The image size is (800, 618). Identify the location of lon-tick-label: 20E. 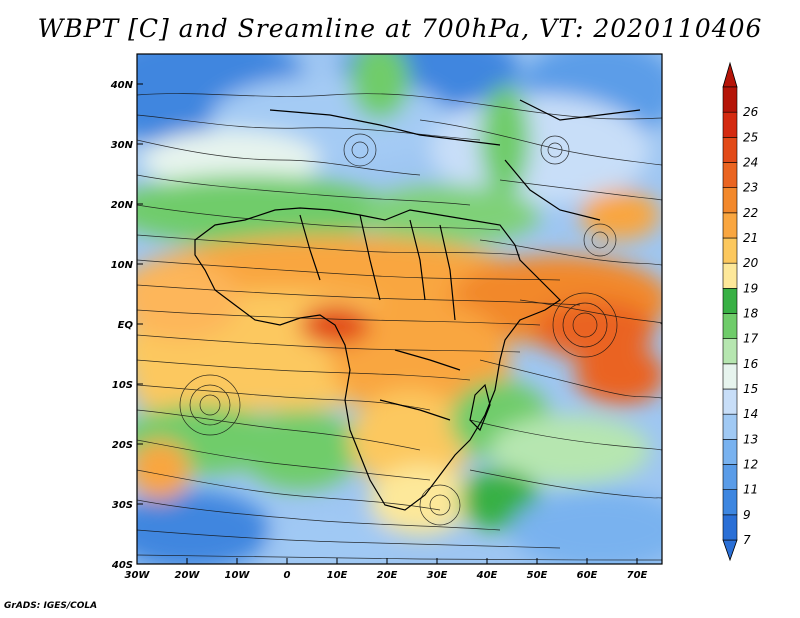
(387, 575).